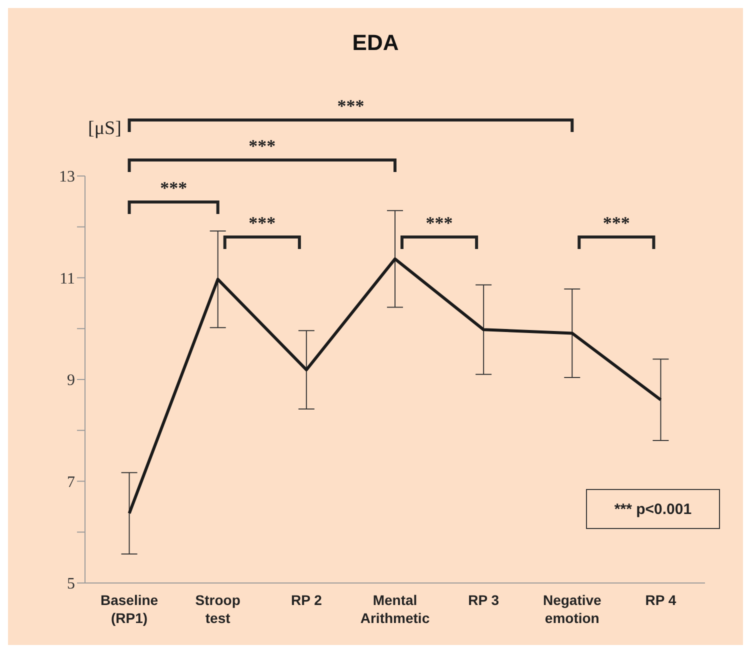 This screenshot has width=751, height=653. I want to click on y-tick-label: 13, so click(67, 177).